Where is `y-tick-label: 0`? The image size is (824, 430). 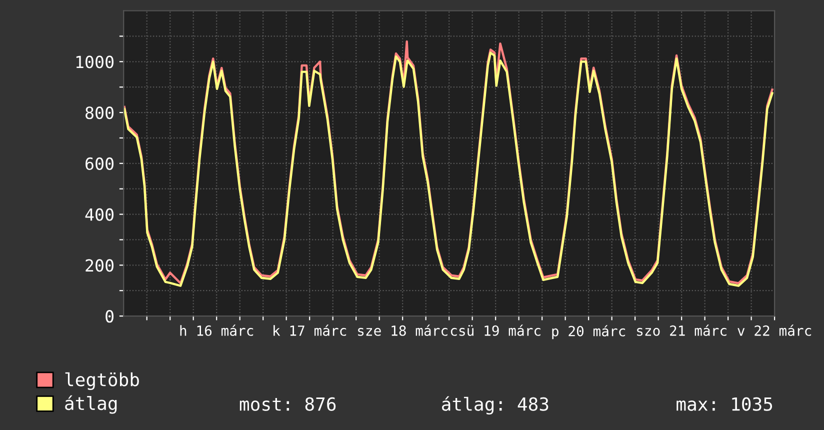
y-tick-label: 0 is located at coordinates (110, 316).